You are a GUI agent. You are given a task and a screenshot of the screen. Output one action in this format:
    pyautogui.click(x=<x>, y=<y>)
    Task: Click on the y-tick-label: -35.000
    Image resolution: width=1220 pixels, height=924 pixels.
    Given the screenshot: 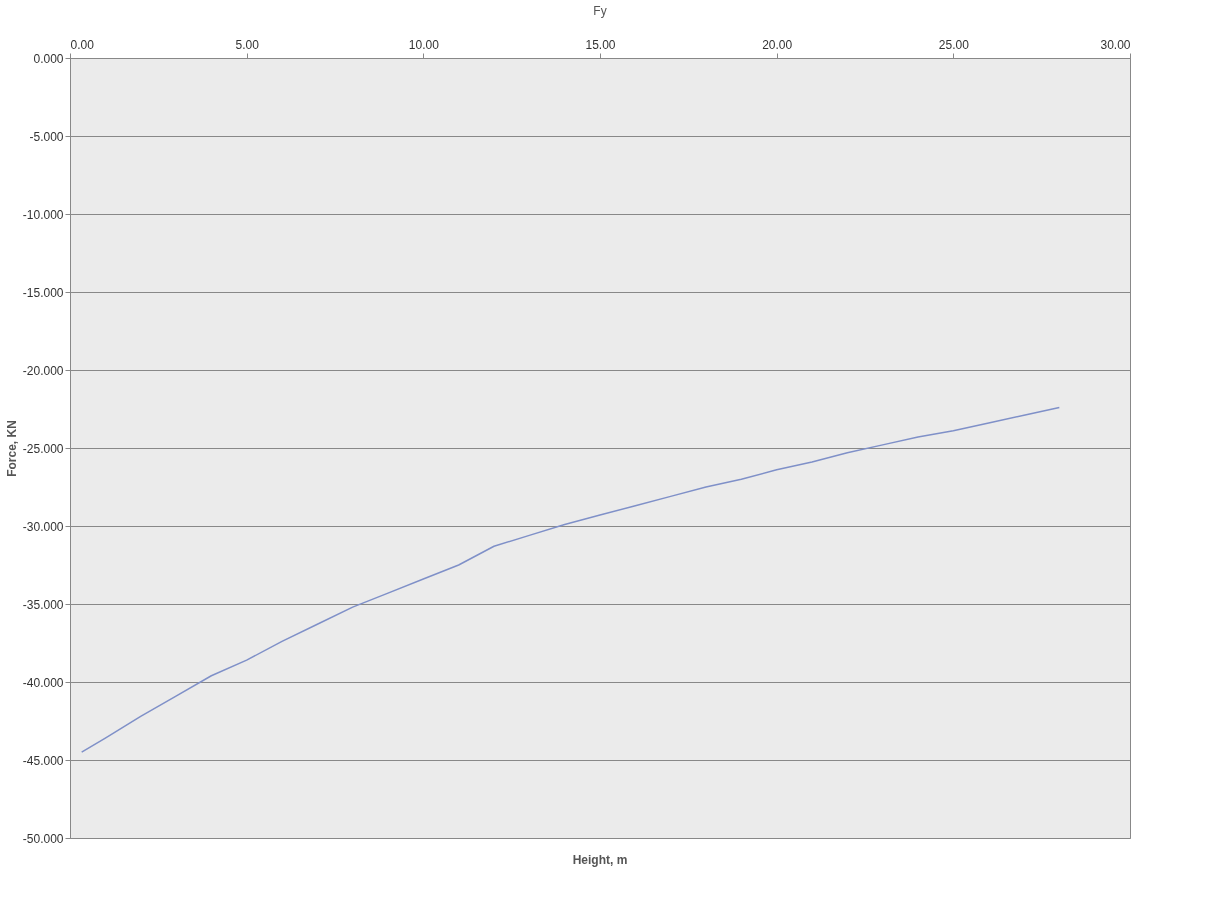 What is the action you would take?
    pyautogui.click(x=43, y=604)
    